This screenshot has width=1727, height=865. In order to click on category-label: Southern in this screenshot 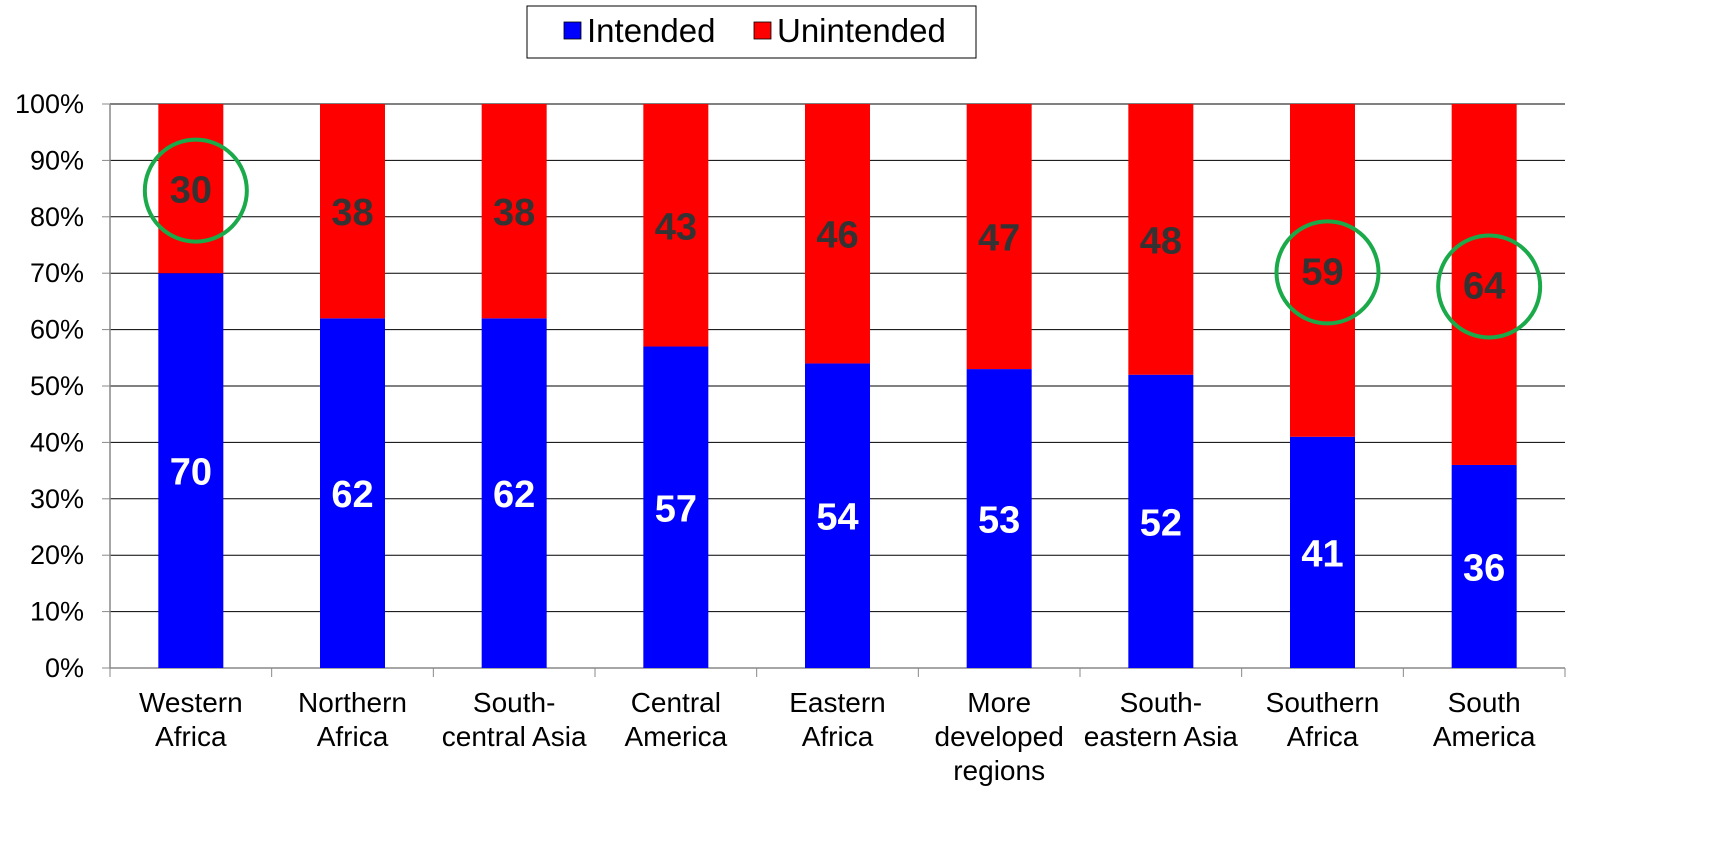, I will do `click(1323, 702)`.